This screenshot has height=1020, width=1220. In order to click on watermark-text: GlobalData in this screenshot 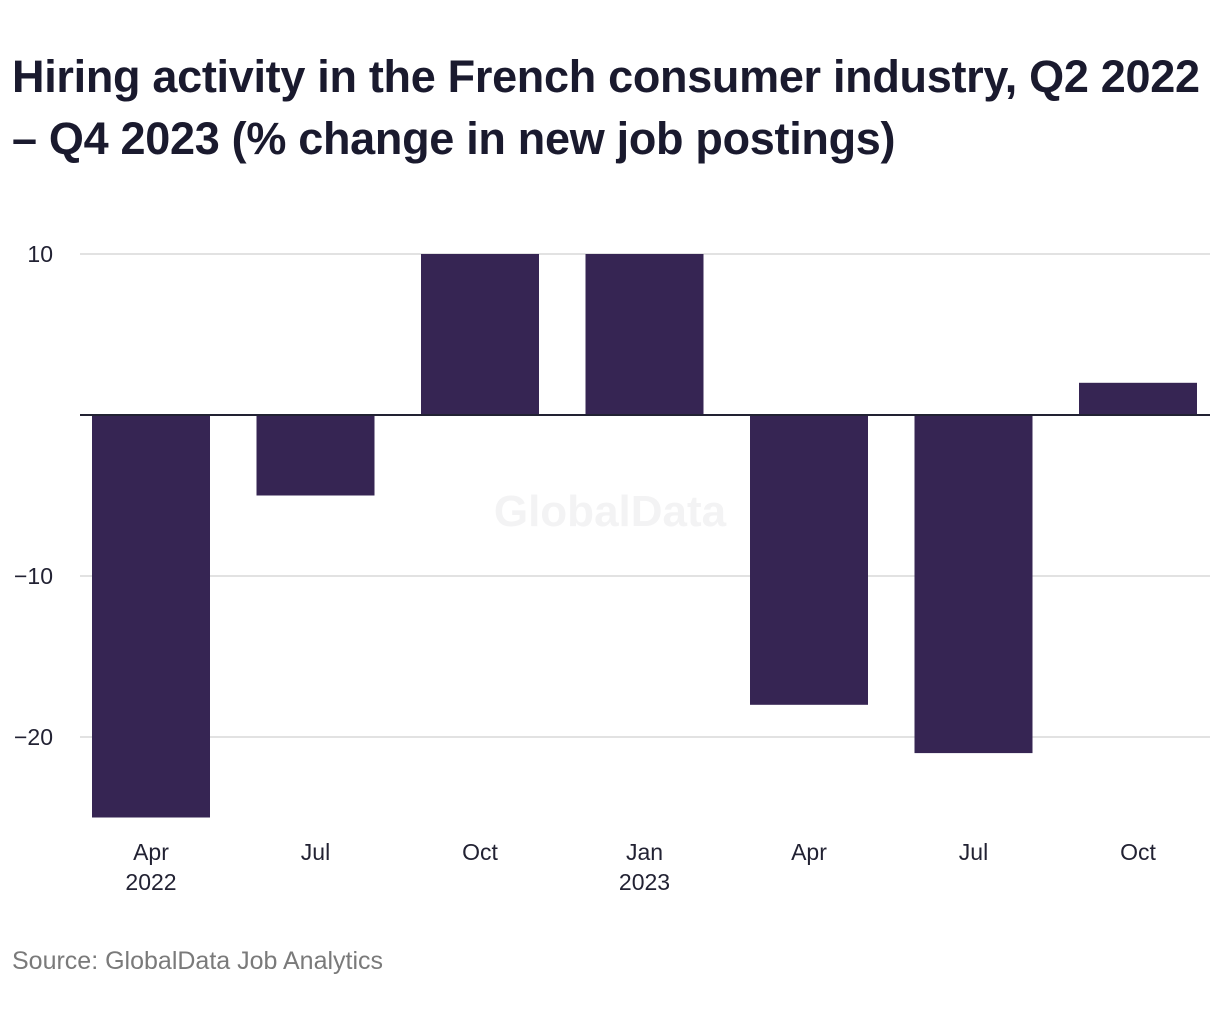, I will do `click(610, 511)`.